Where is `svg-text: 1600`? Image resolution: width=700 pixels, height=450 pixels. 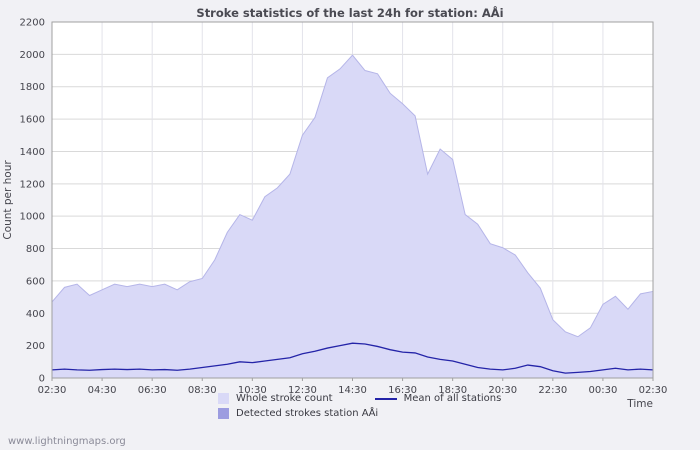
svg-text: 1600 is located at coordinates (32, 120).